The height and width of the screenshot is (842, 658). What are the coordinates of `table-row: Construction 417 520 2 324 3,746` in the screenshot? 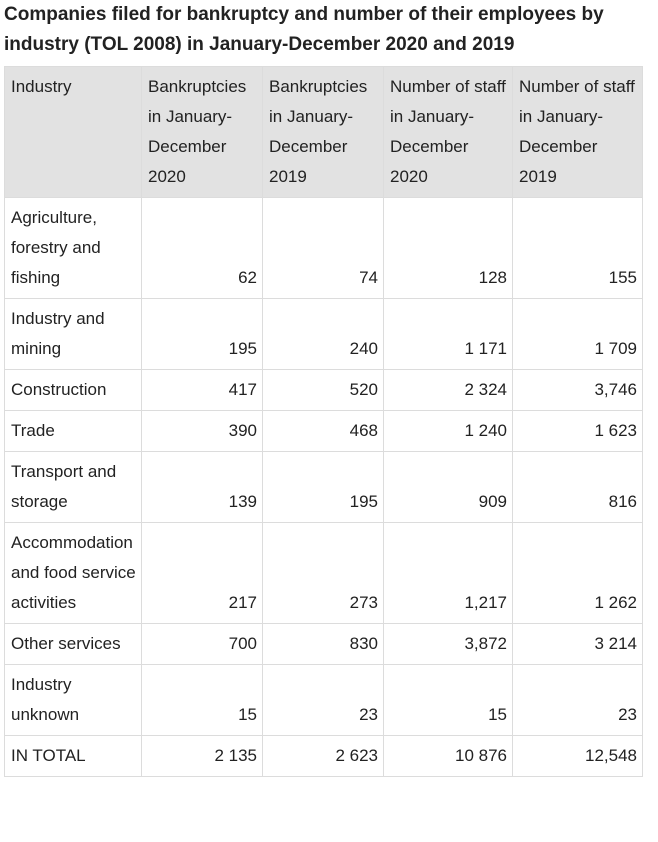 It's located at (323, 390).